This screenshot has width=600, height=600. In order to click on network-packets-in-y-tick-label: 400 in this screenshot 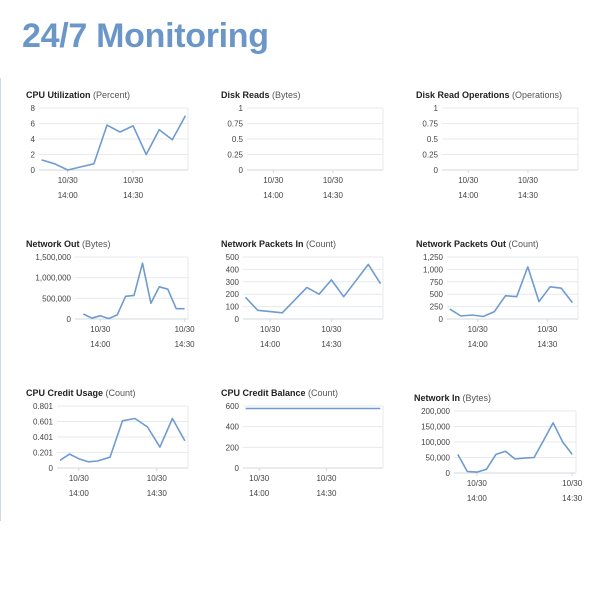, I will do `click(233, 269)`.